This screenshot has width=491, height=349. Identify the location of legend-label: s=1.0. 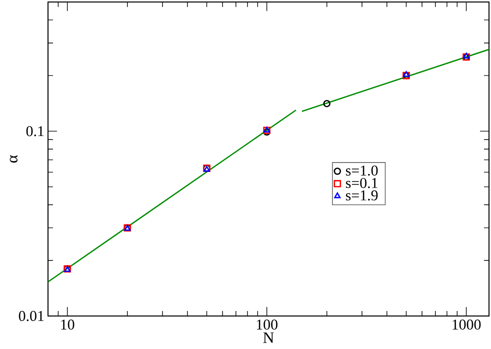
(362, 171).